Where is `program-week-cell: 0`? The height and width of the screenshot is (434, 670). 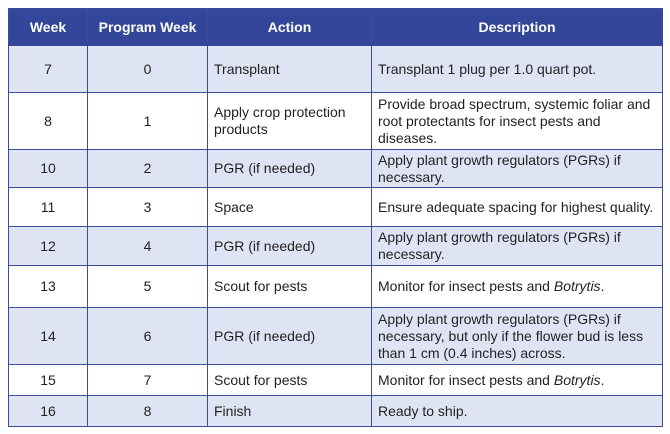
program-week-cell: 0 is located at coordinates (147, 69).